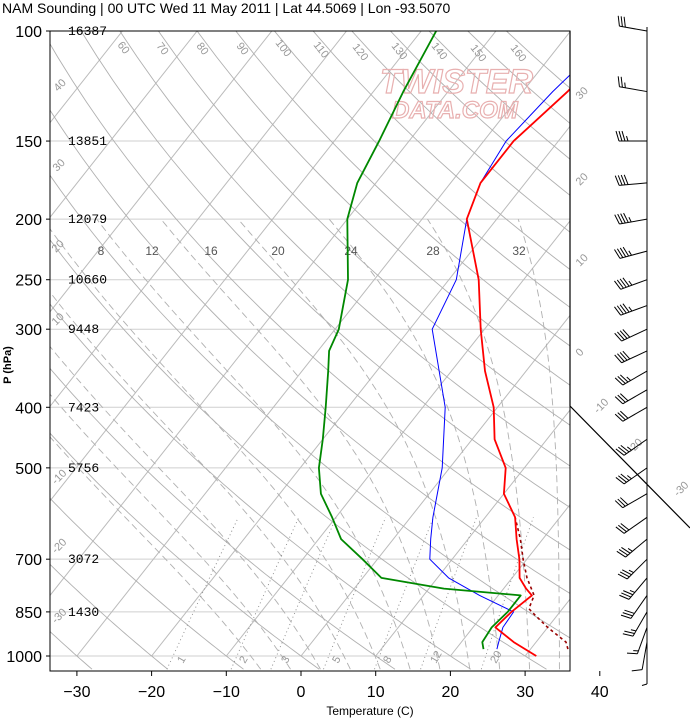  Describe the element at coordinates (24, 657) in the screenshot. I see `y-tick-label: 1000` at that location.